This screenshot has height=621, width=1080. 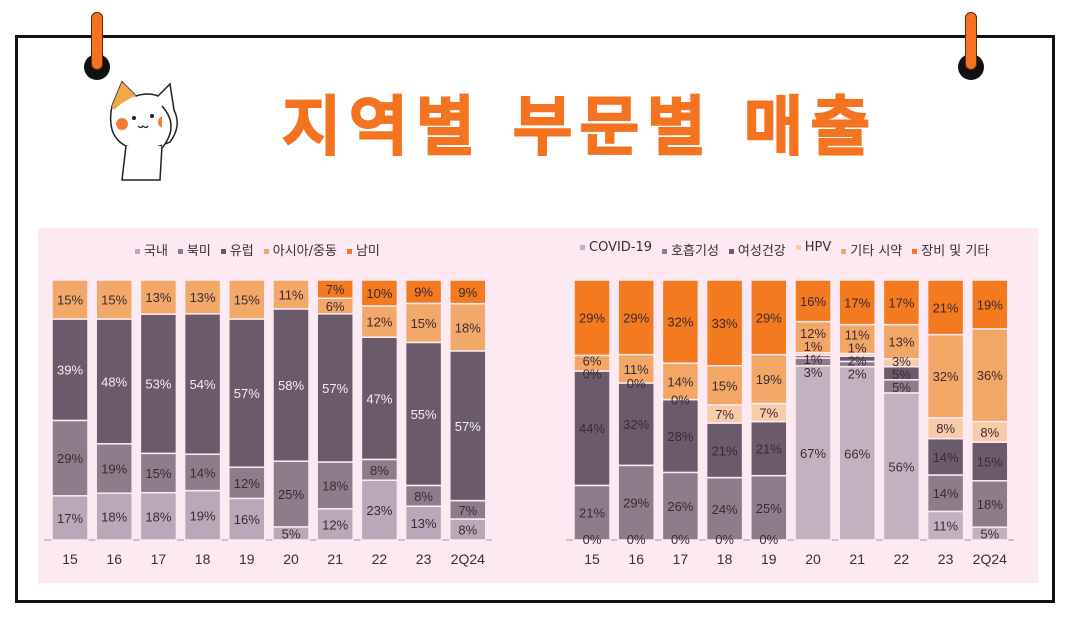 I want to click on data-label: 55%, so click(x=424, y=414).